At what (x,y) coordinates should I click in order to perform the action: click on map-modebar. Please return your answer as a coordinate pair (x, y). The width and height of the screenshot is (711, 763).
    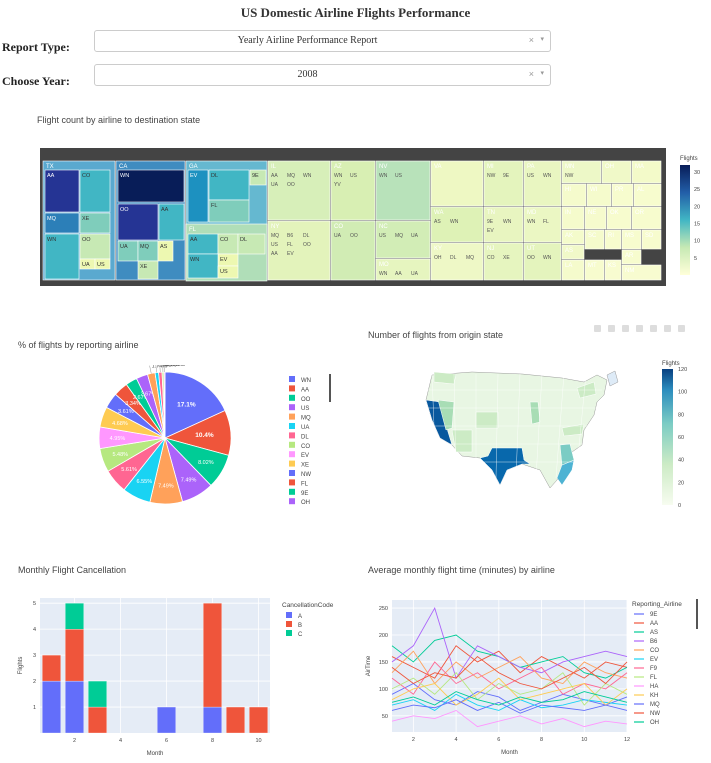
    Looking at the image, I should click on (645, 329).